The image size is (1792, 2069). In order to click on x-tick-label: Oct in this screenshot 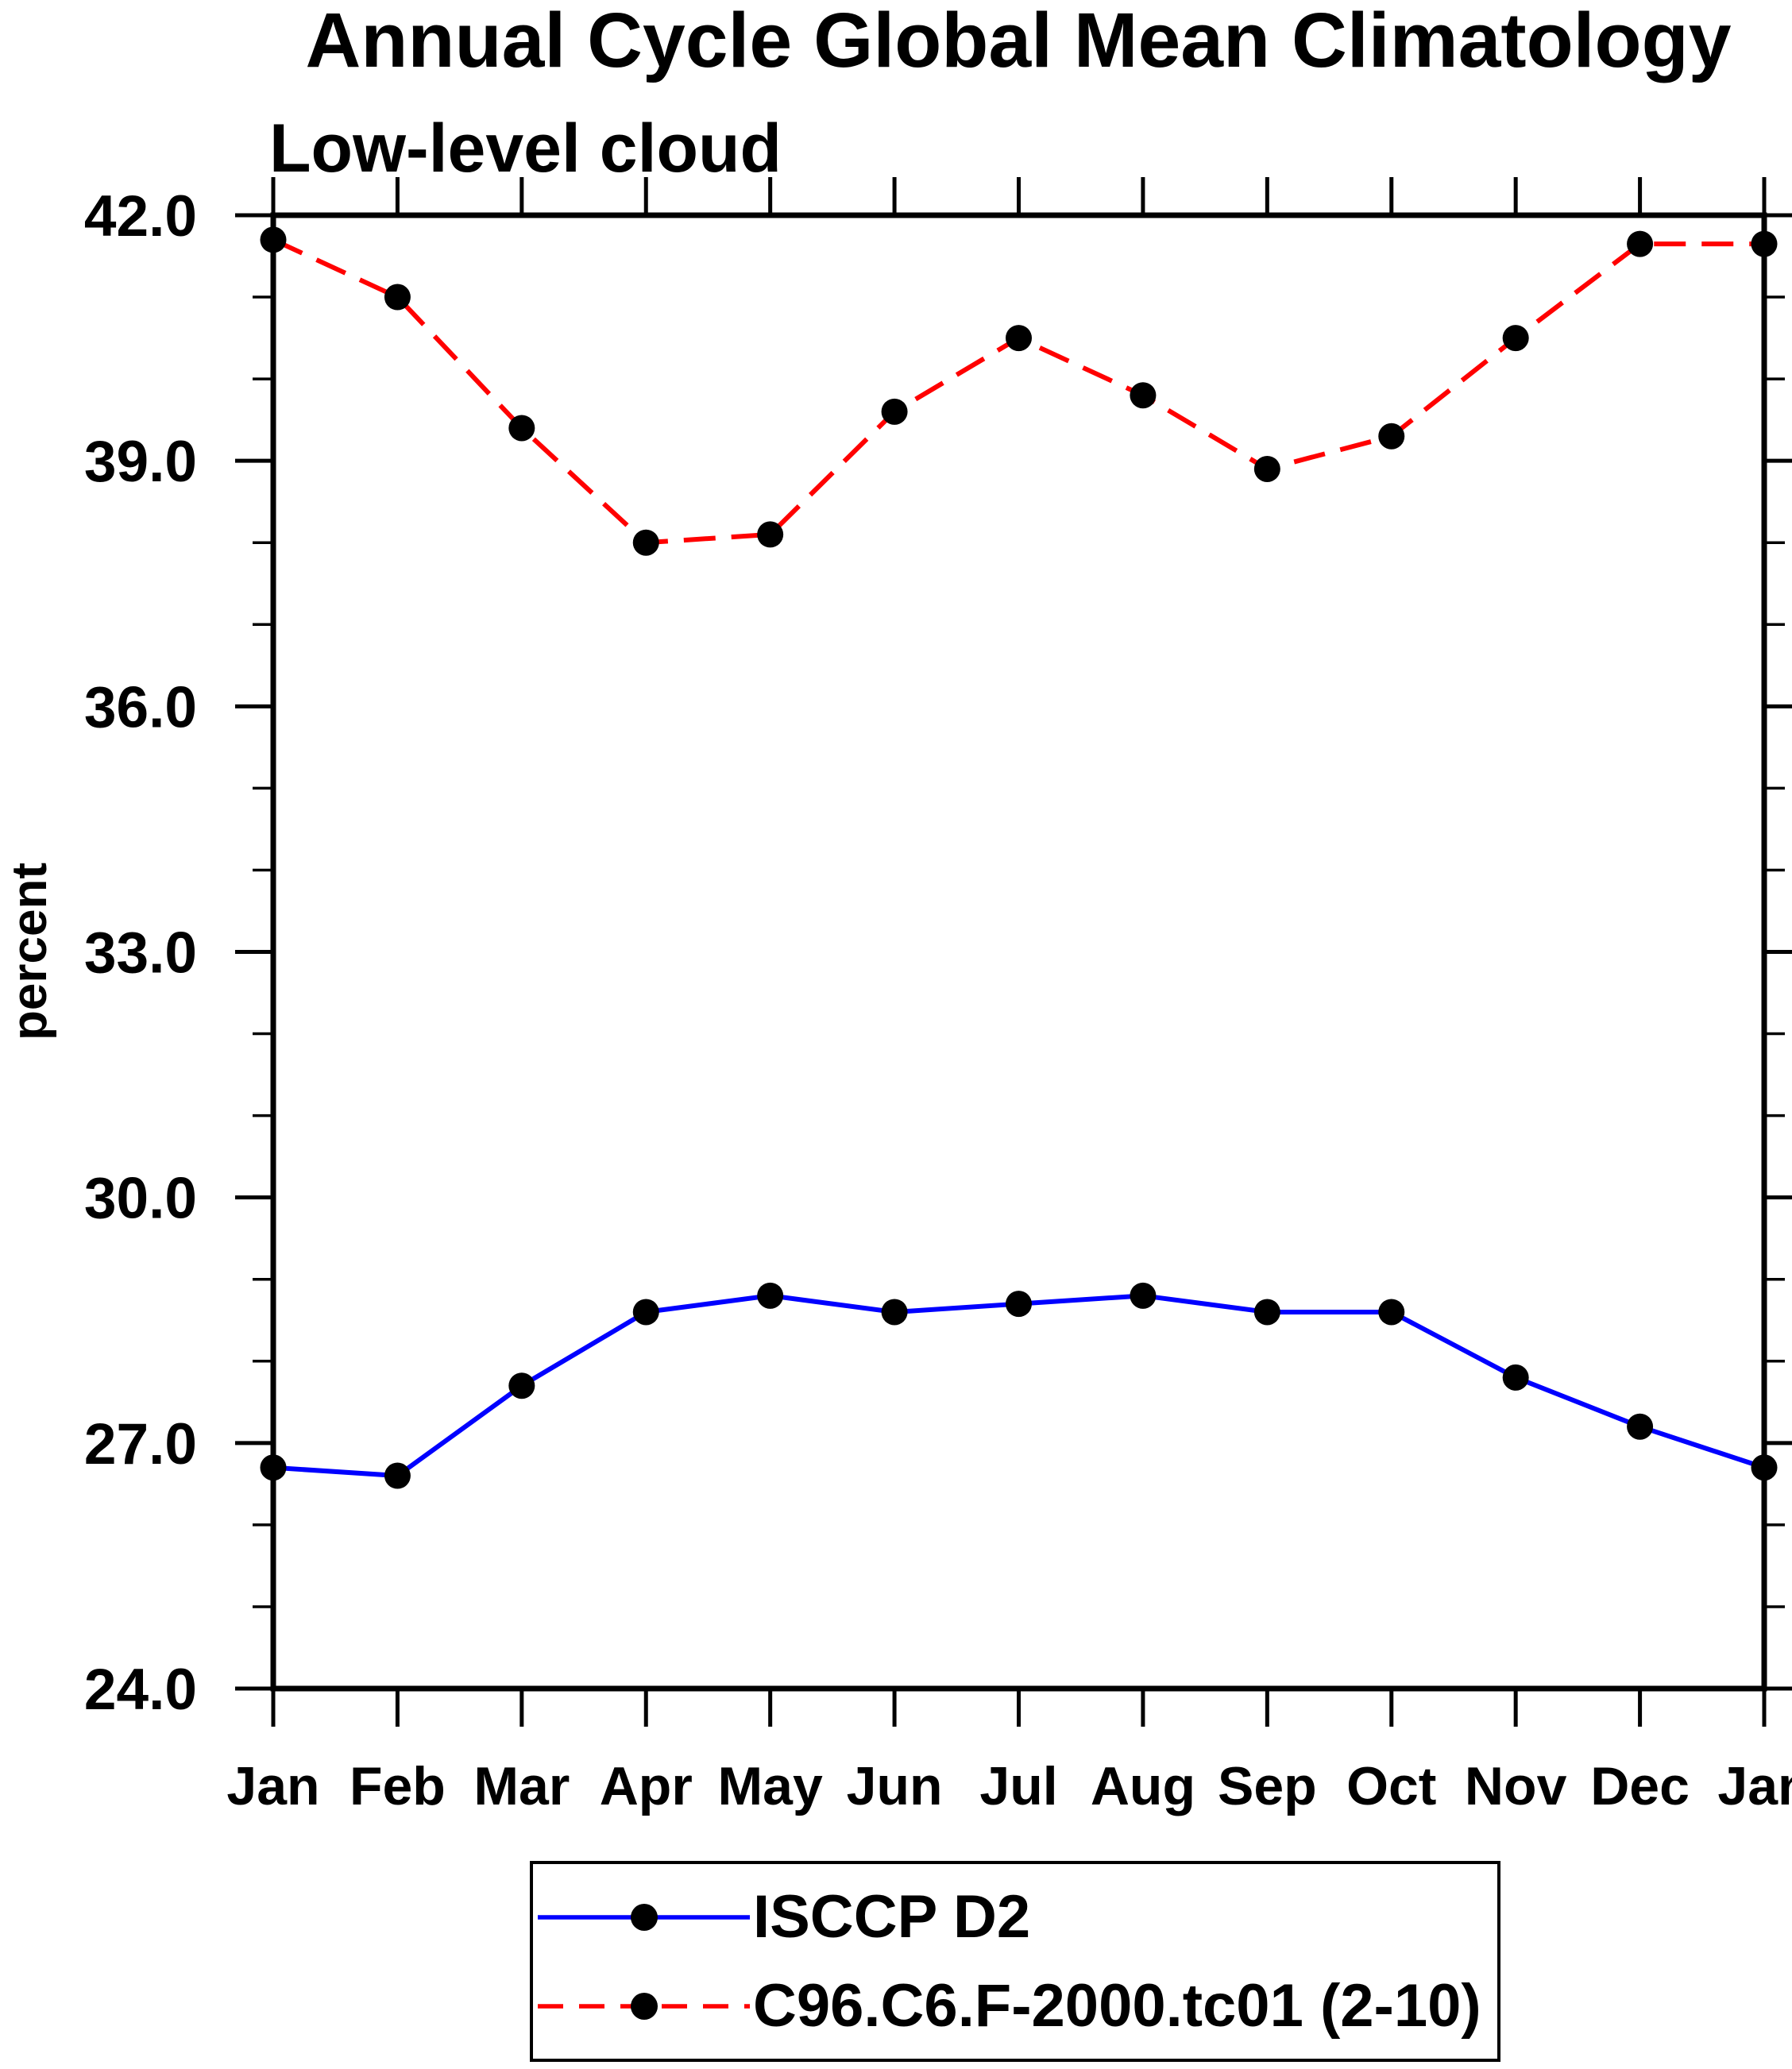, I will do `click(1391, 1786)`.